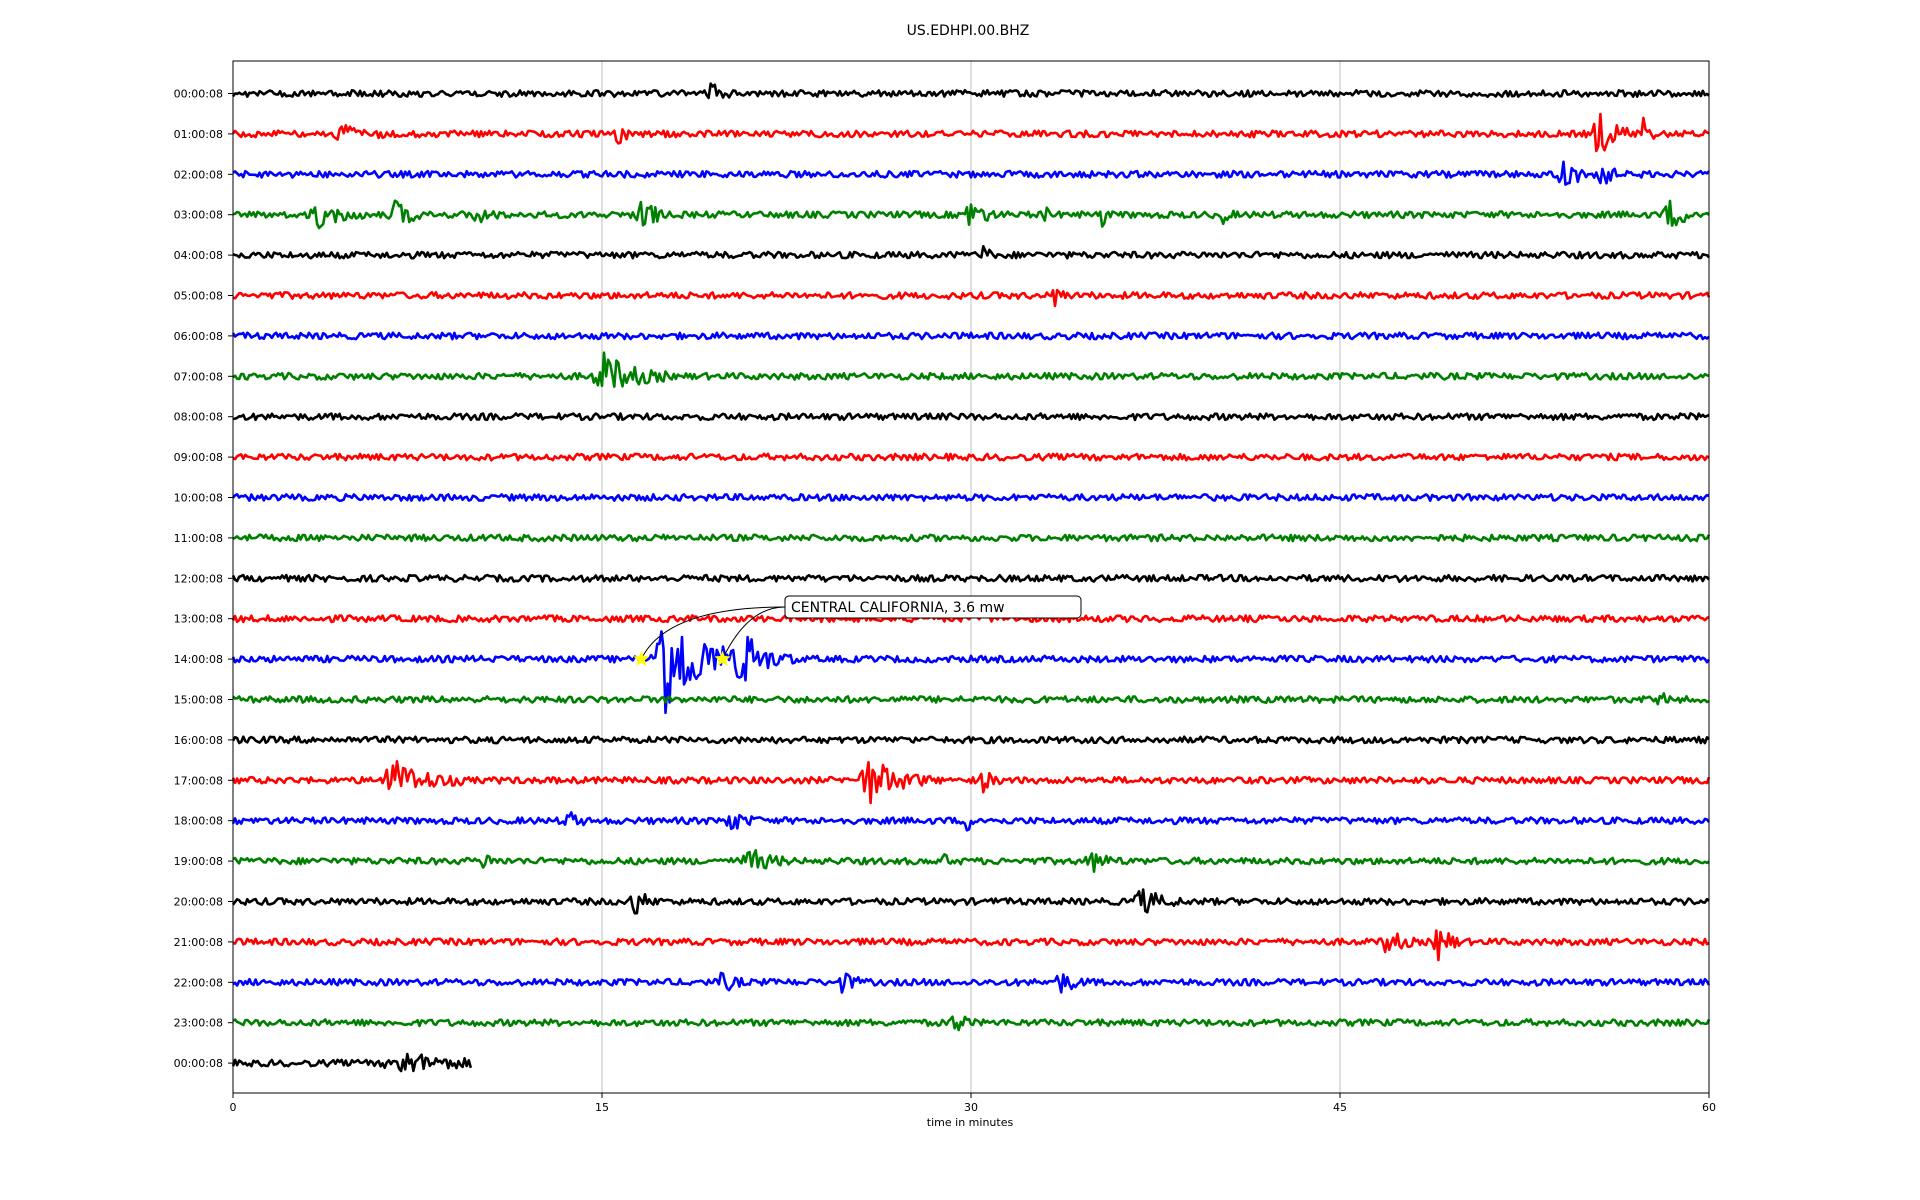  I want to click on chart-title: US.EDHPI.00.BHZ, so click(968, 31).